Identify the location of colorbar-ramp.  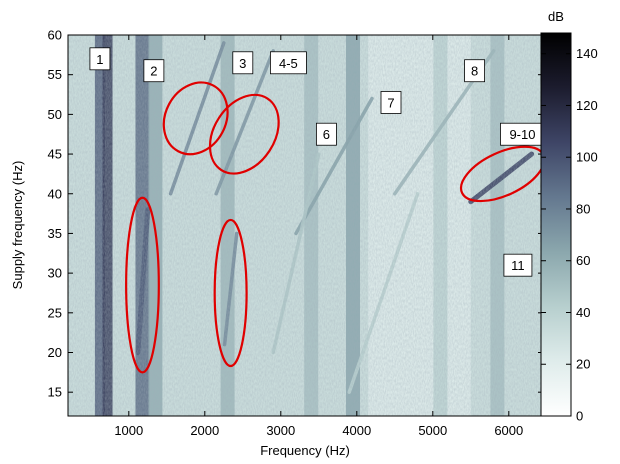
(556, 224).